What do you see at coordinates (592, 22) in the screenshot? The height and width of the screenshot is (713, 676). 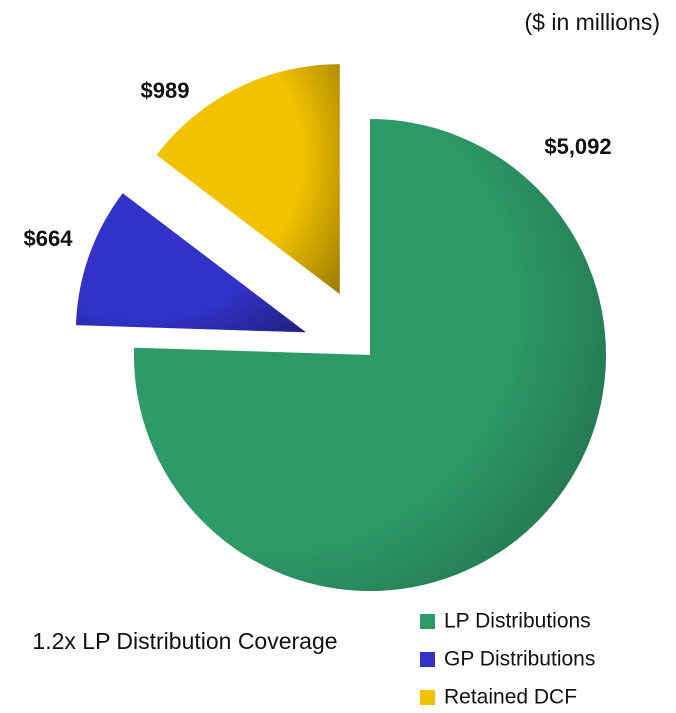 I see `chart-subtitle: ($ in millions)` at bounding box center [592, 22].